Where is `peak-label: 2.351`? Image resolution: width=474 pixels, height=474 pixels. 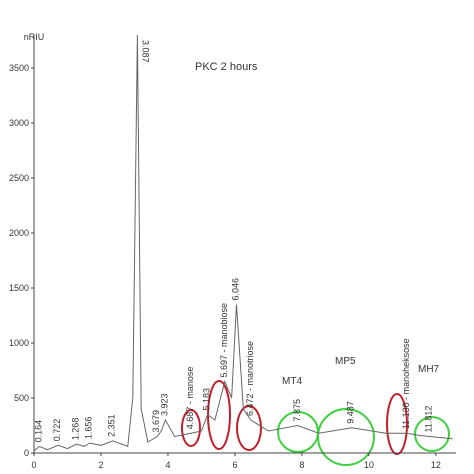 peak-label: 2.351 is located at coordinates (112, 425).